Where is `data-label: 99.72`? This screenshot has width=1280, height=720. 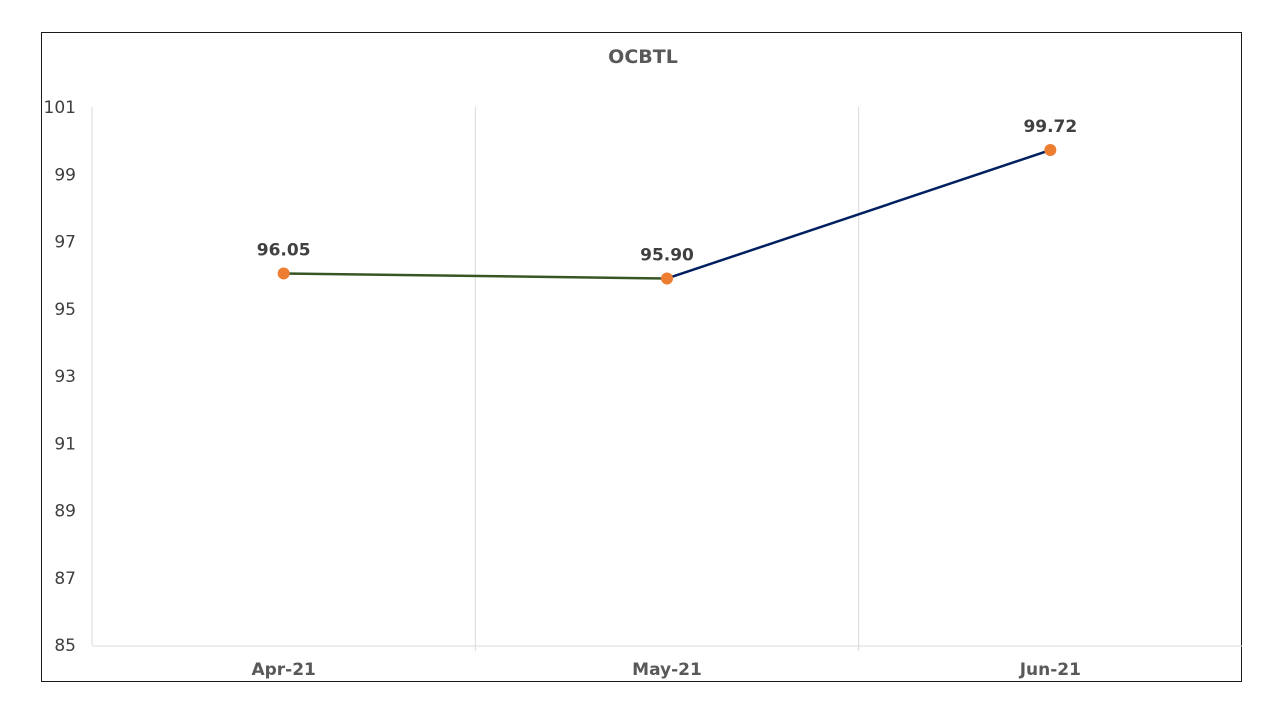 data-label: 99.72 is located at coordinates (1050, 127).